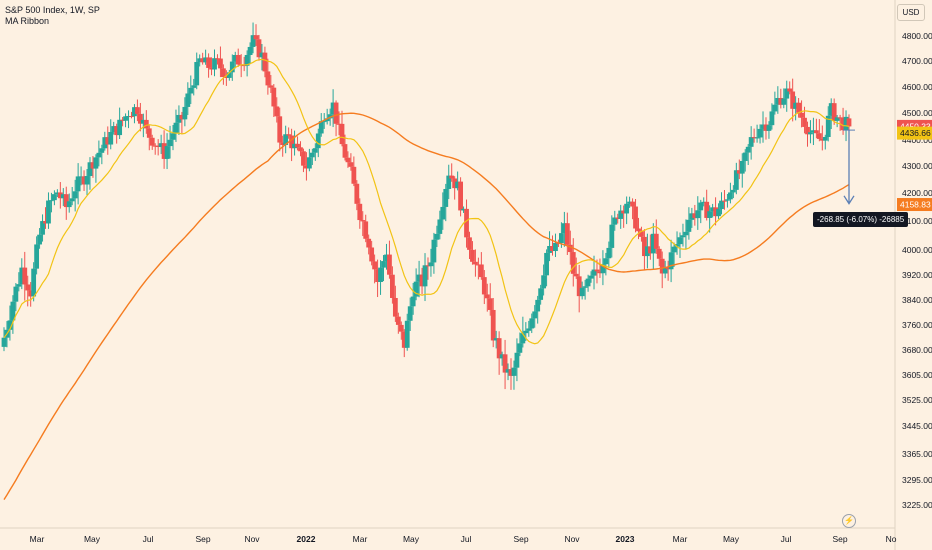 The width and height of the screenshot is (932, 550). Describe the element at coordinates (849, 167) in the screenshot. I see `measure-arrow` at that location.